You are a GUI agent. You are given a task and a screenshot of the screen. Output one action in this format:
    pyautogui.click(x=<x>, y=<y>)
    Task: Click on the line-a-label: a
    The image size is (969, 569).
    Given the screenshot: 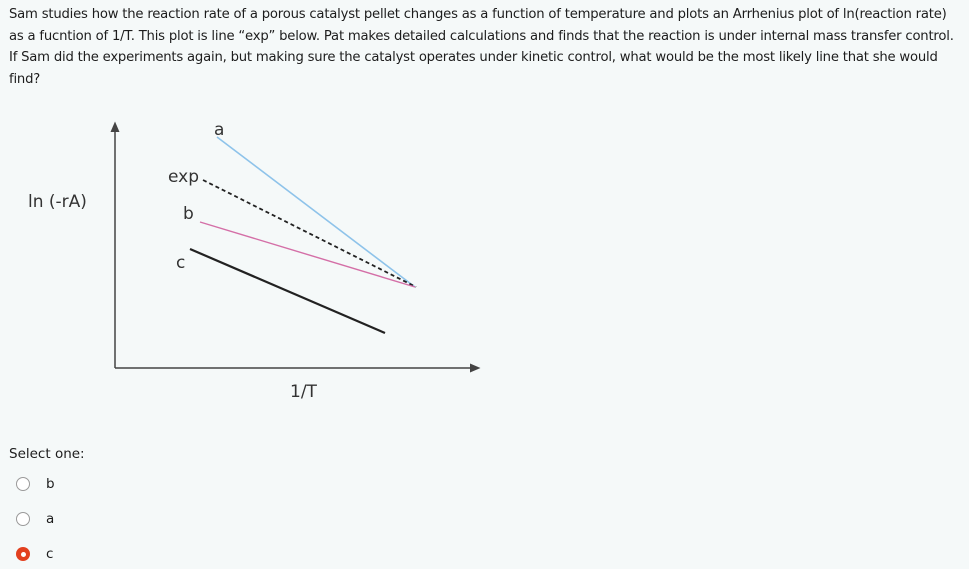 What is the action you would take?
    pyautogui.click(x=219, y=130)
    